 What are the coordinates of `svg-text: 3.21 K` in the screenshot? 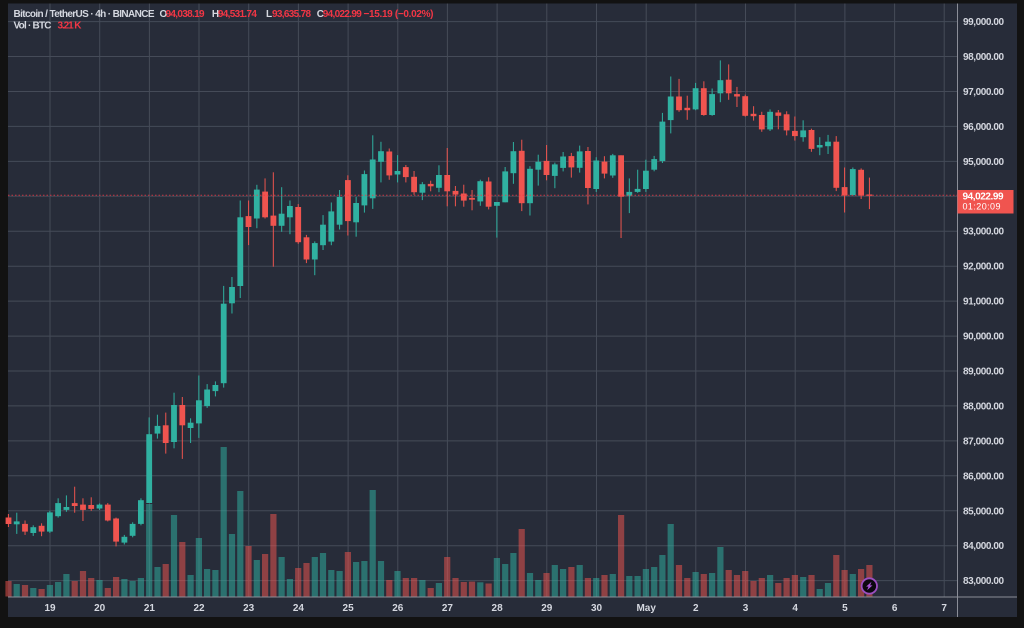 It's located at (70, 26).